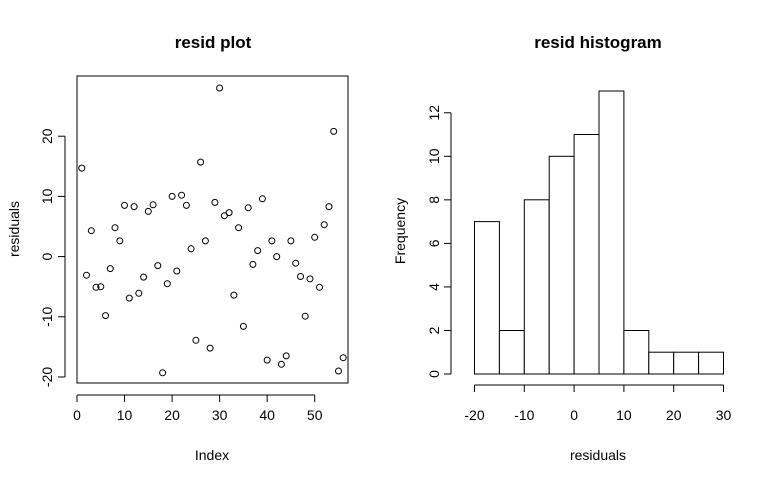  What do you see at coordinates (598, 403) in the screenshot?
I see `resid-histogram-x-axis: -20 -10 0 10 20 30` at bounding box center [598, 403].